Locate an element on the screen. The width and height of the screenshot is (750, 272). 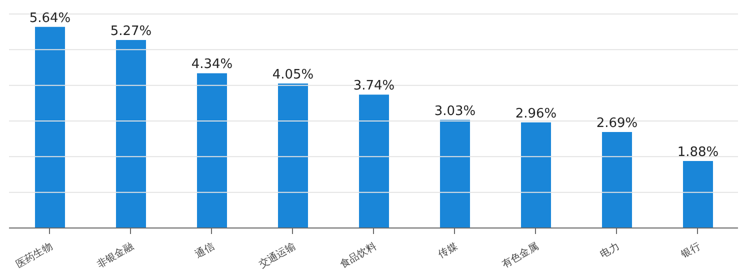
x-tick-label: 银行 is located at coordinates (690, 251).